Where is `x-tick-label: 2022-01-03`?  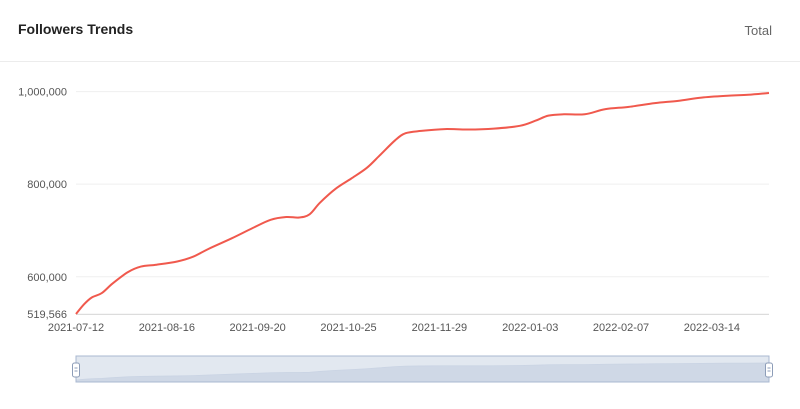
x-tick-label: 2022-01-03 is located at coordinates (530, 328).